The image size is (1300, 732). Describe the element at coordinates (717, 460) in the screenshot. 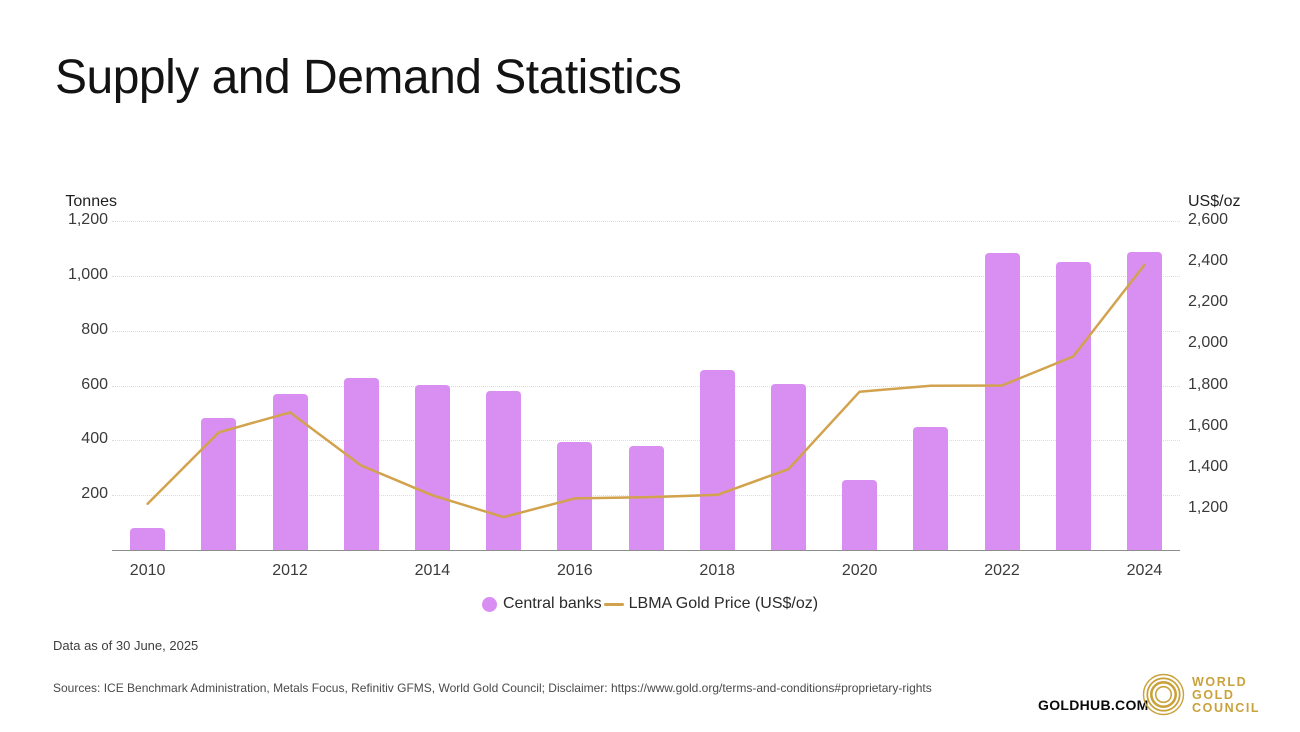

I see `bar-2018` at that location.